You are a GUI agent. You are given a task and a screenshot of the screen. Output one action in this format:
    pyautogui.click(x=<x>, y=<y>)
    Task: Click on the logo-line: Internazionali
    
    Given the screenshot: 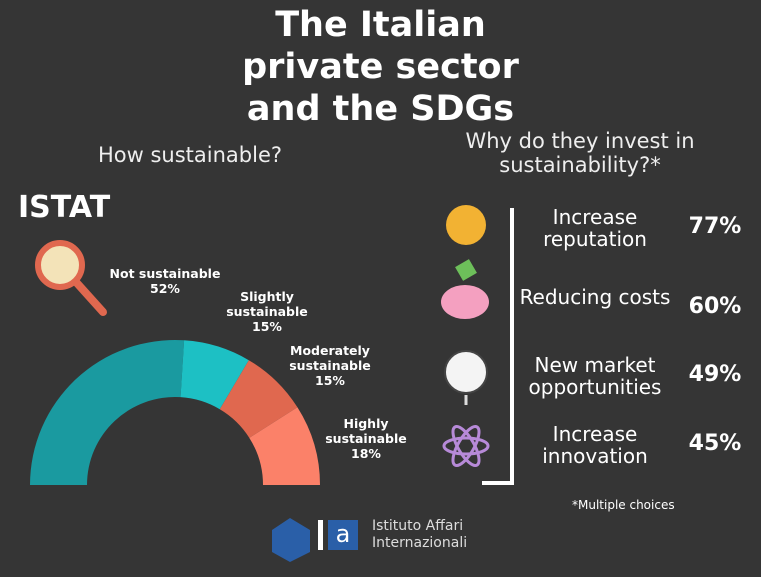 What is the action you would take?
    pyautogui.click(x=420, y=543)
    